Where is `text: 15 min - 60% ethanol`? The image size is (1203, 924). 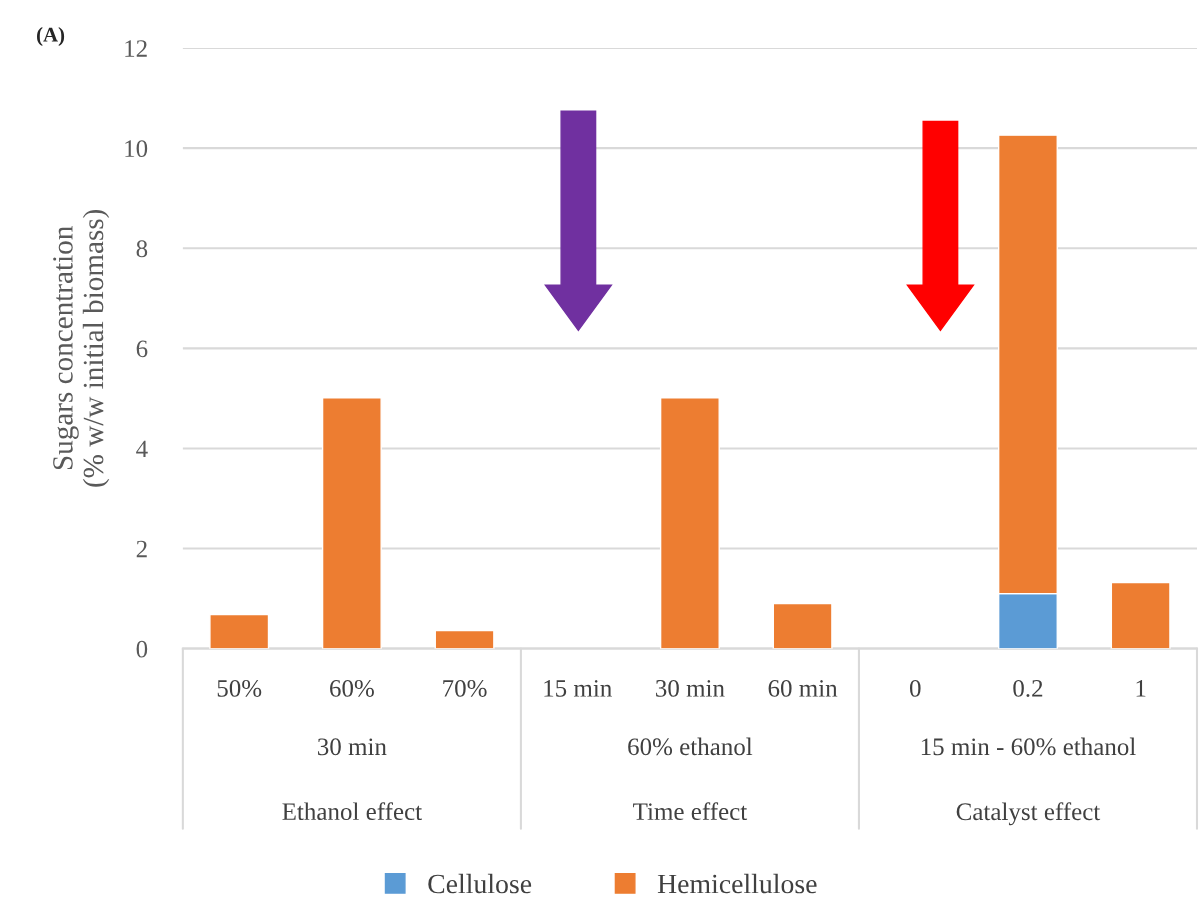 text: 15 min - 60% ethanol is located at coordinates (1028, 746).